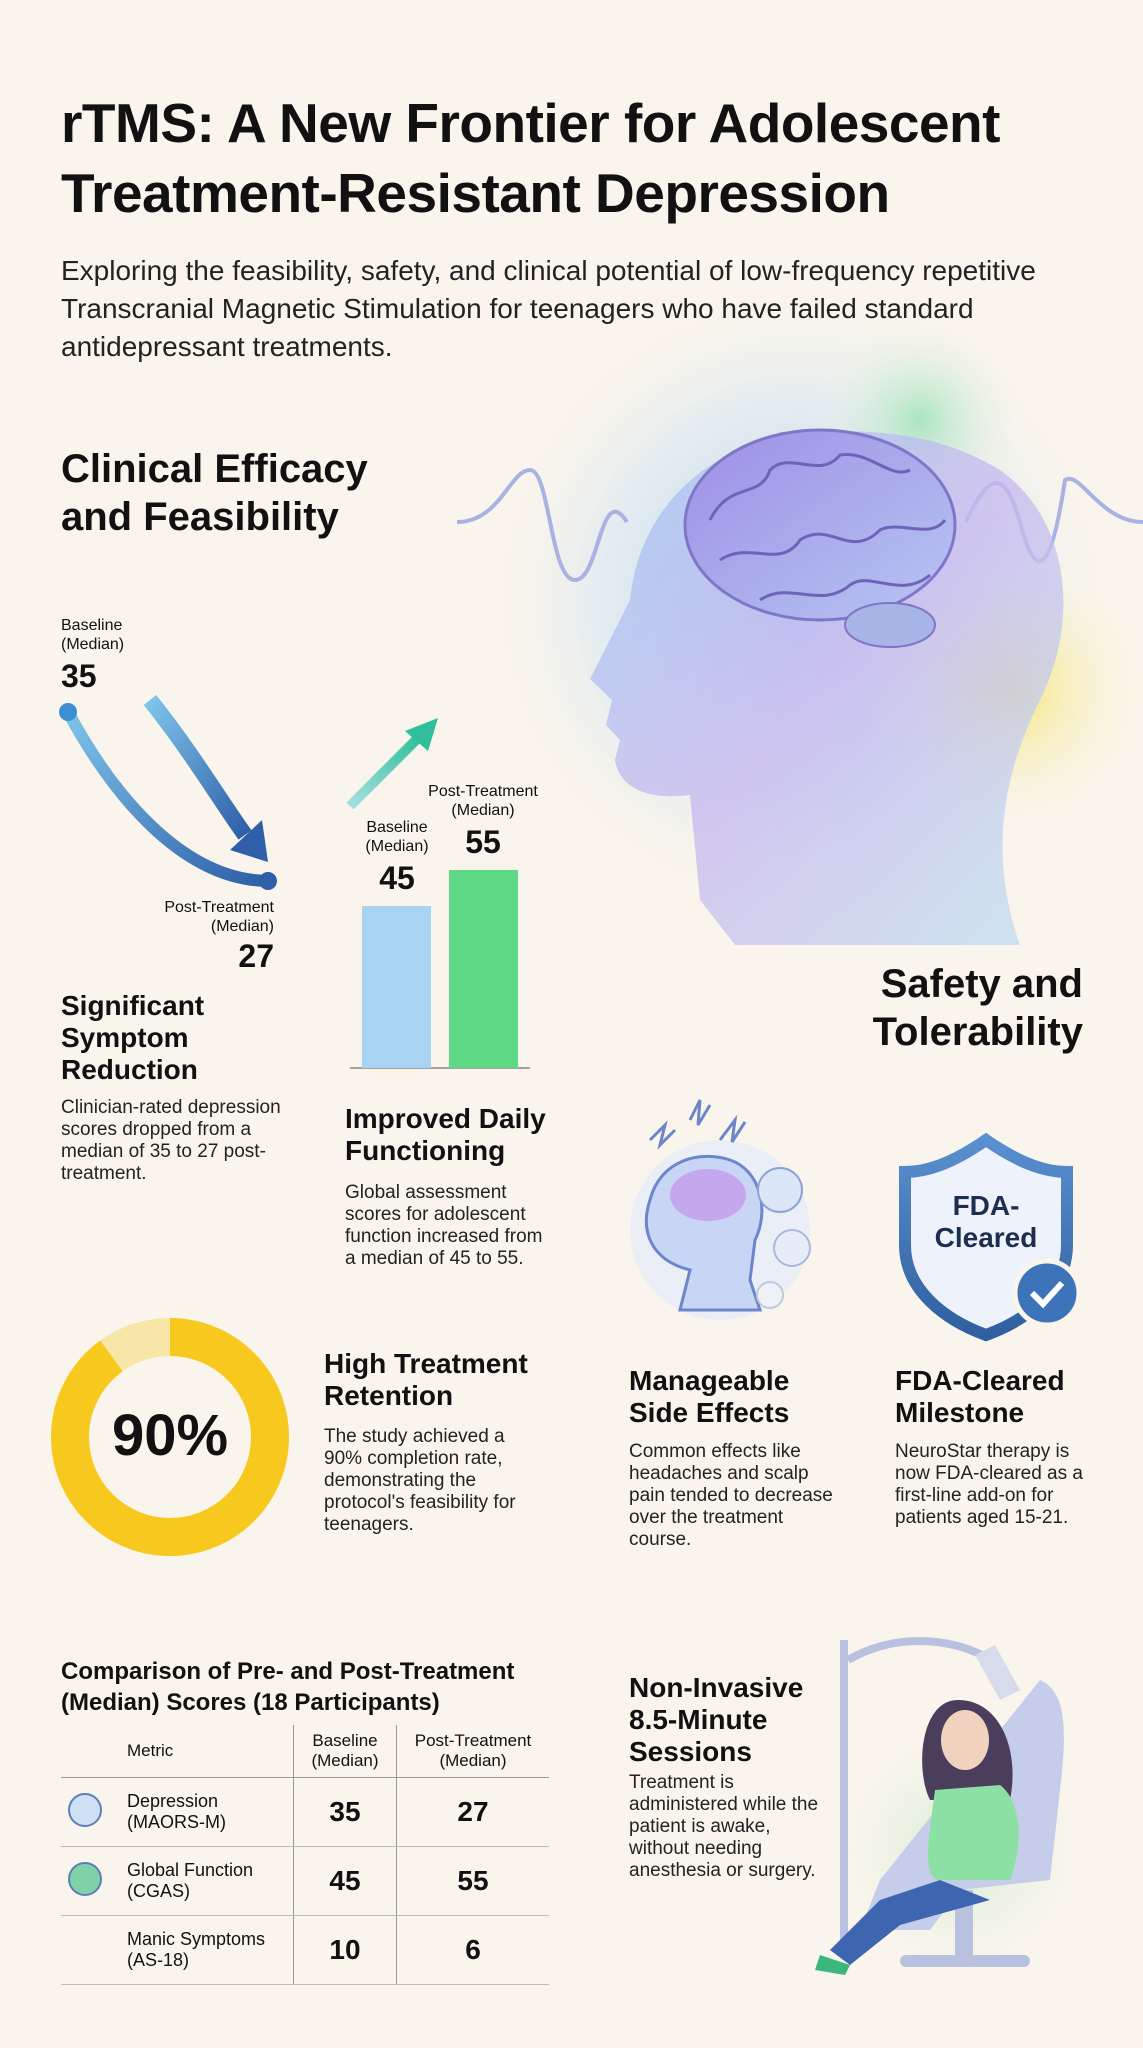 This screenshot has width=1143, height=2048. I want to click on post-value: 27, so click(256, 956).